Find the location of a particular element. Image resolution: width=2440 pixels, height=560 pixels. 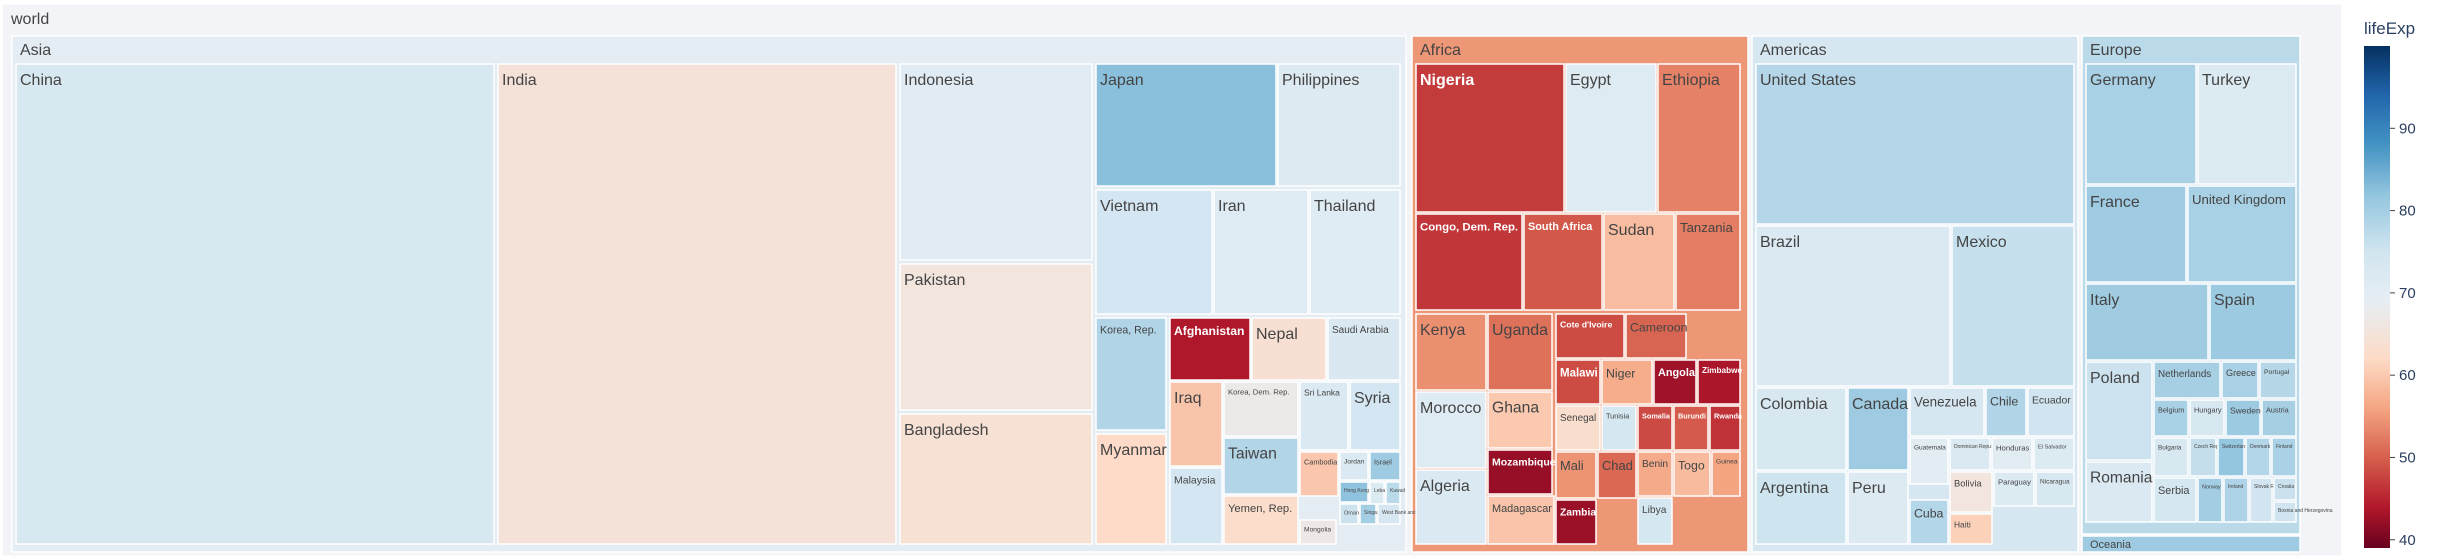

country-cell-italy is located at coordinates (2147, 322).